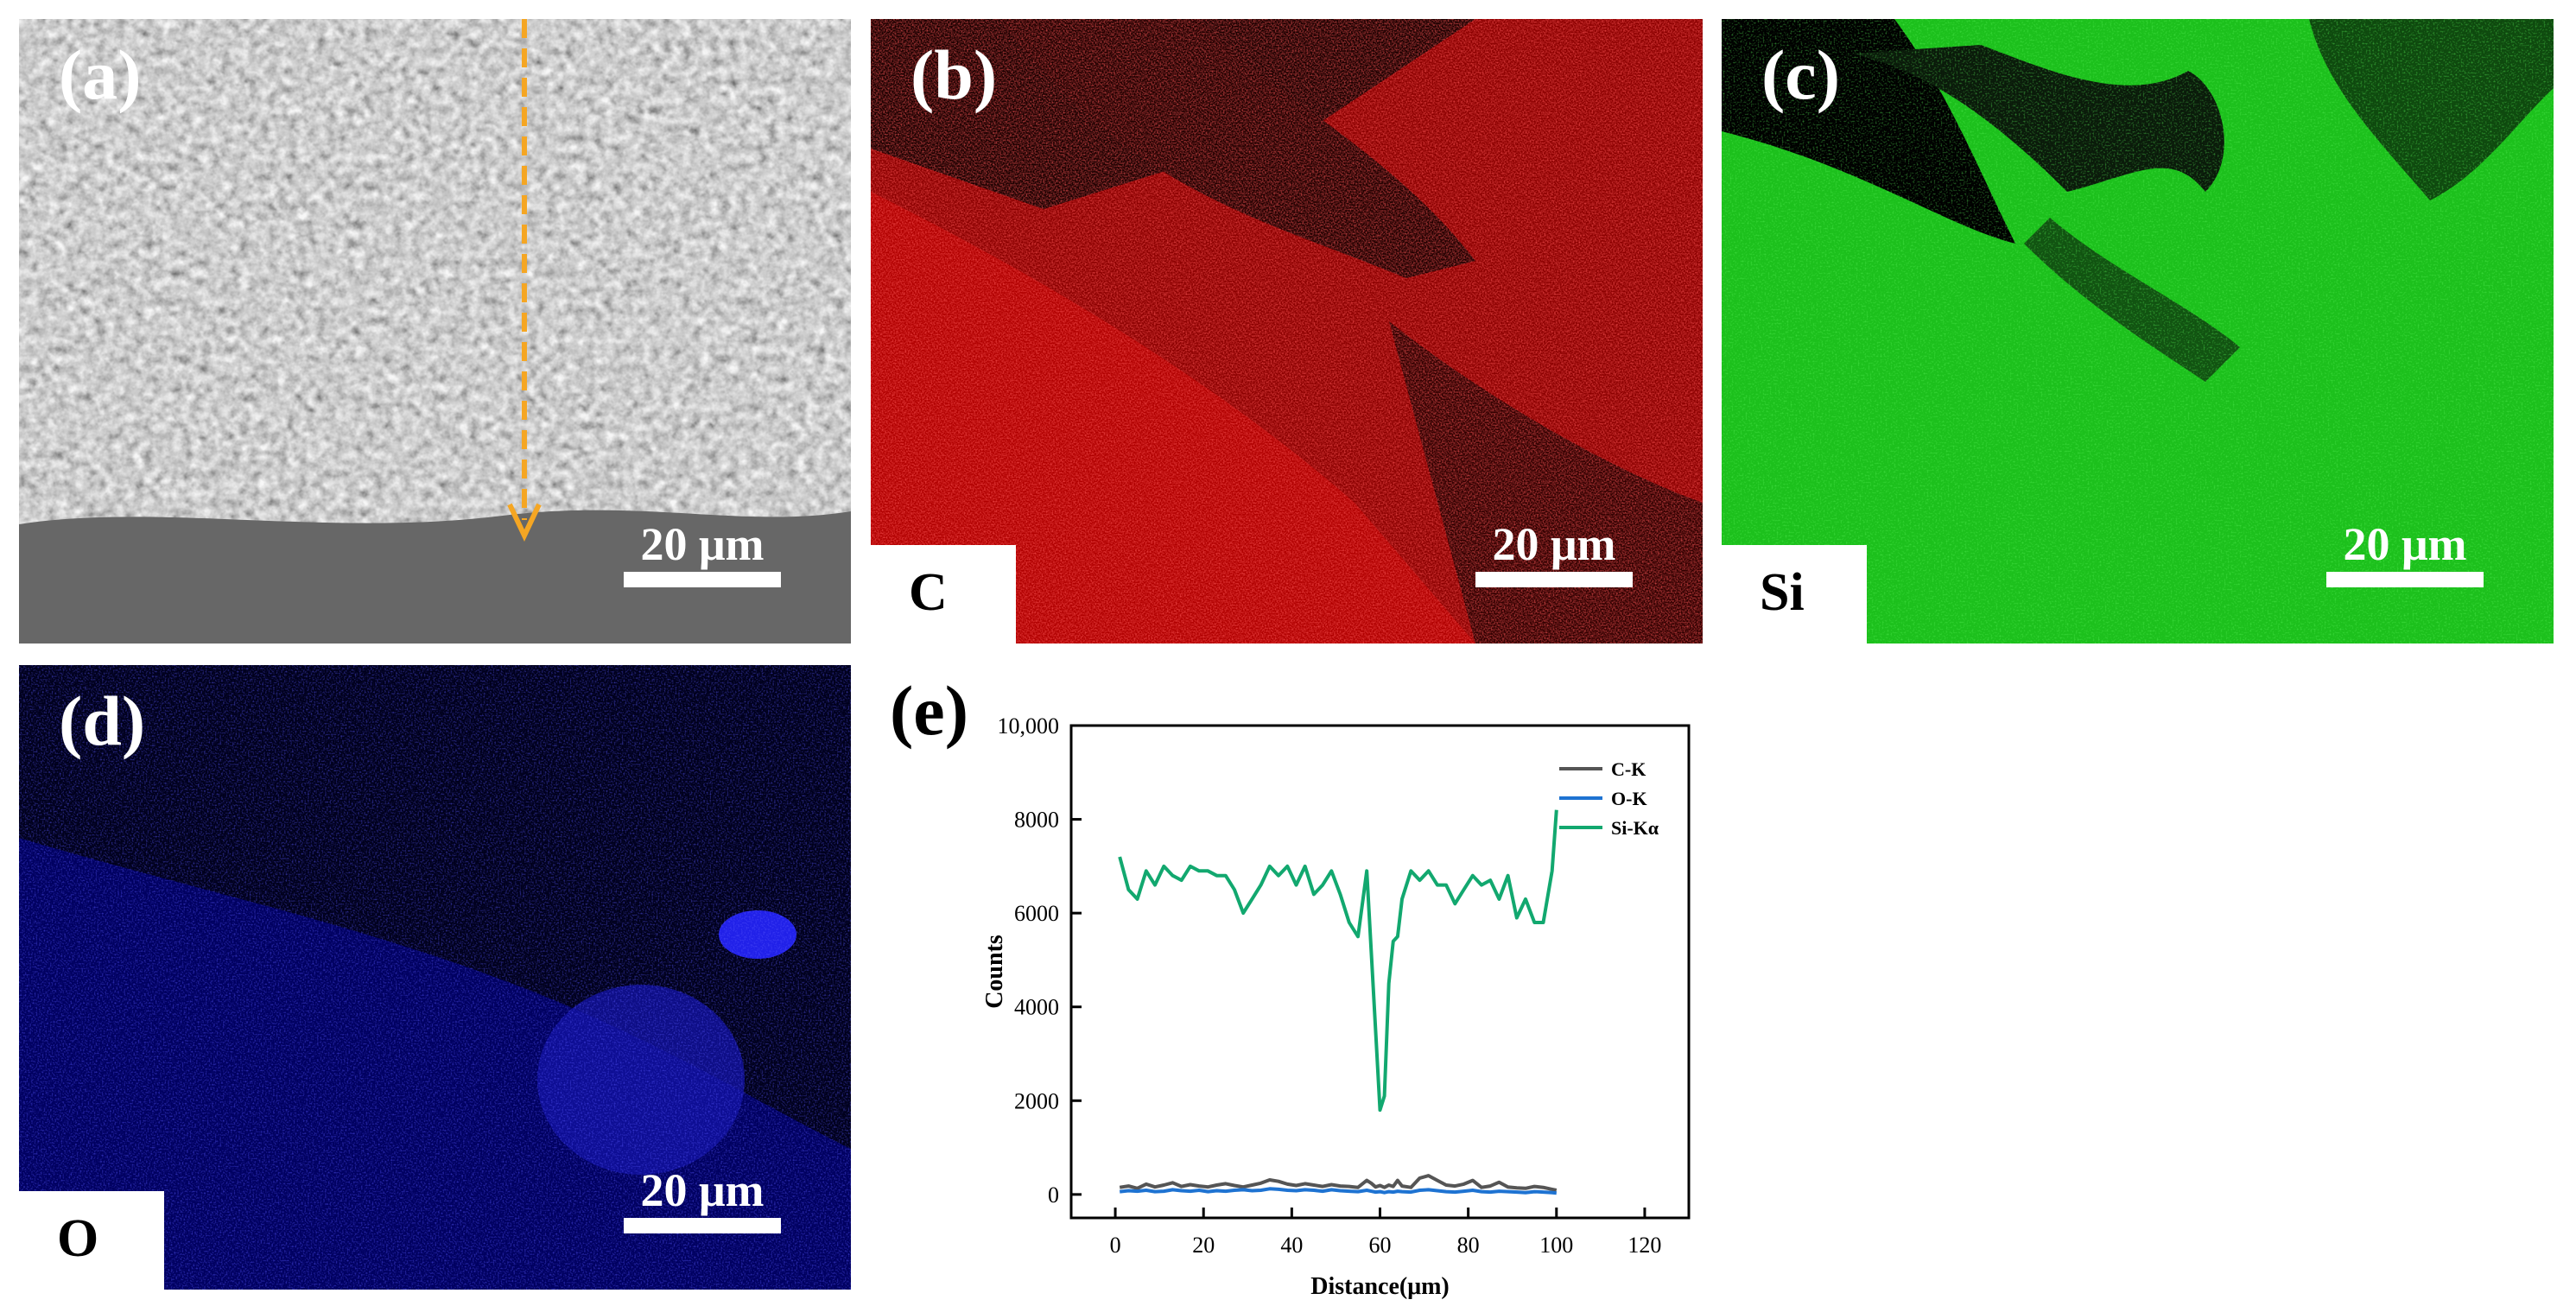 Image resolution: width=2576 pixels, height=1306 pixels. What do you see at coordinates (1036, 1100) in the screenshot?
I see `y-tick-label: 2000` at bounding box center [1036, 1100].